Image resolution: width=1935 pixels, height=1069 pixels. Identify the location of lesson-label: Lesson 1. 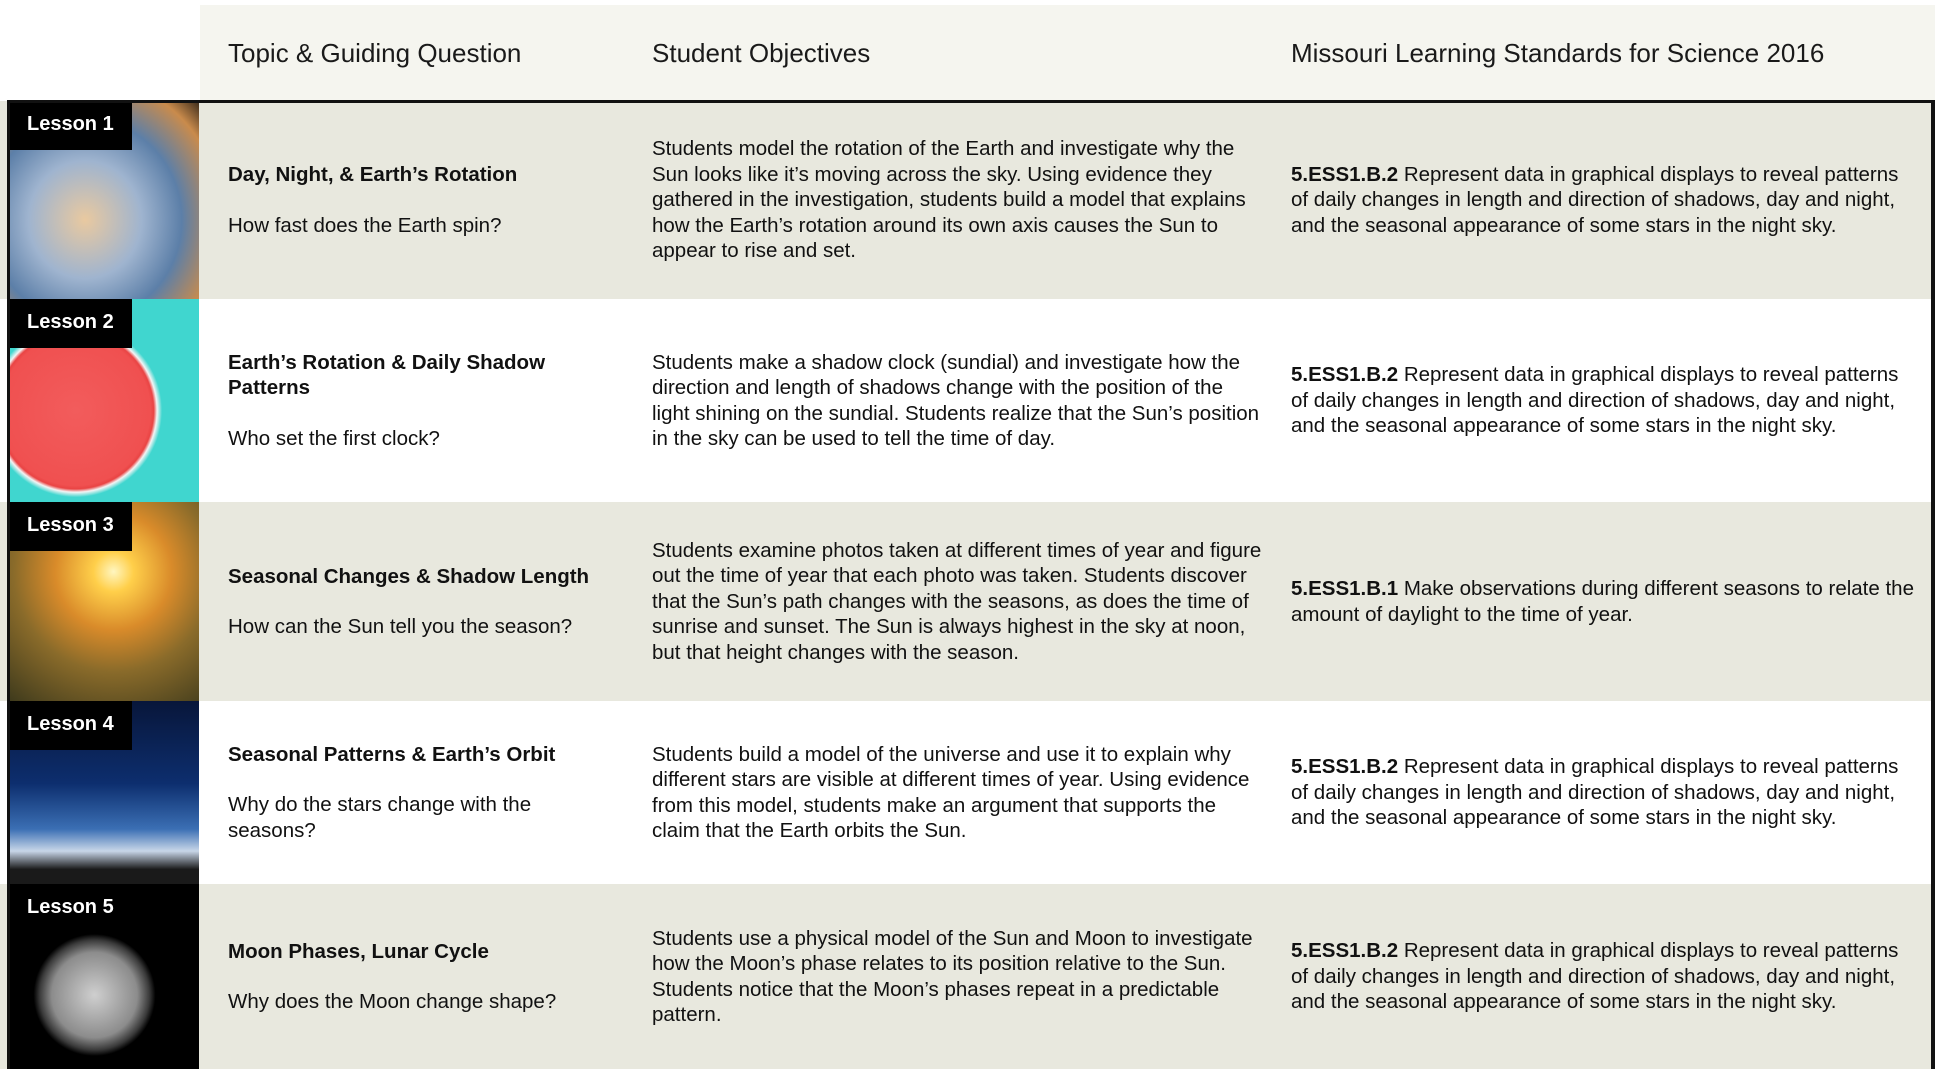
(70, 125).